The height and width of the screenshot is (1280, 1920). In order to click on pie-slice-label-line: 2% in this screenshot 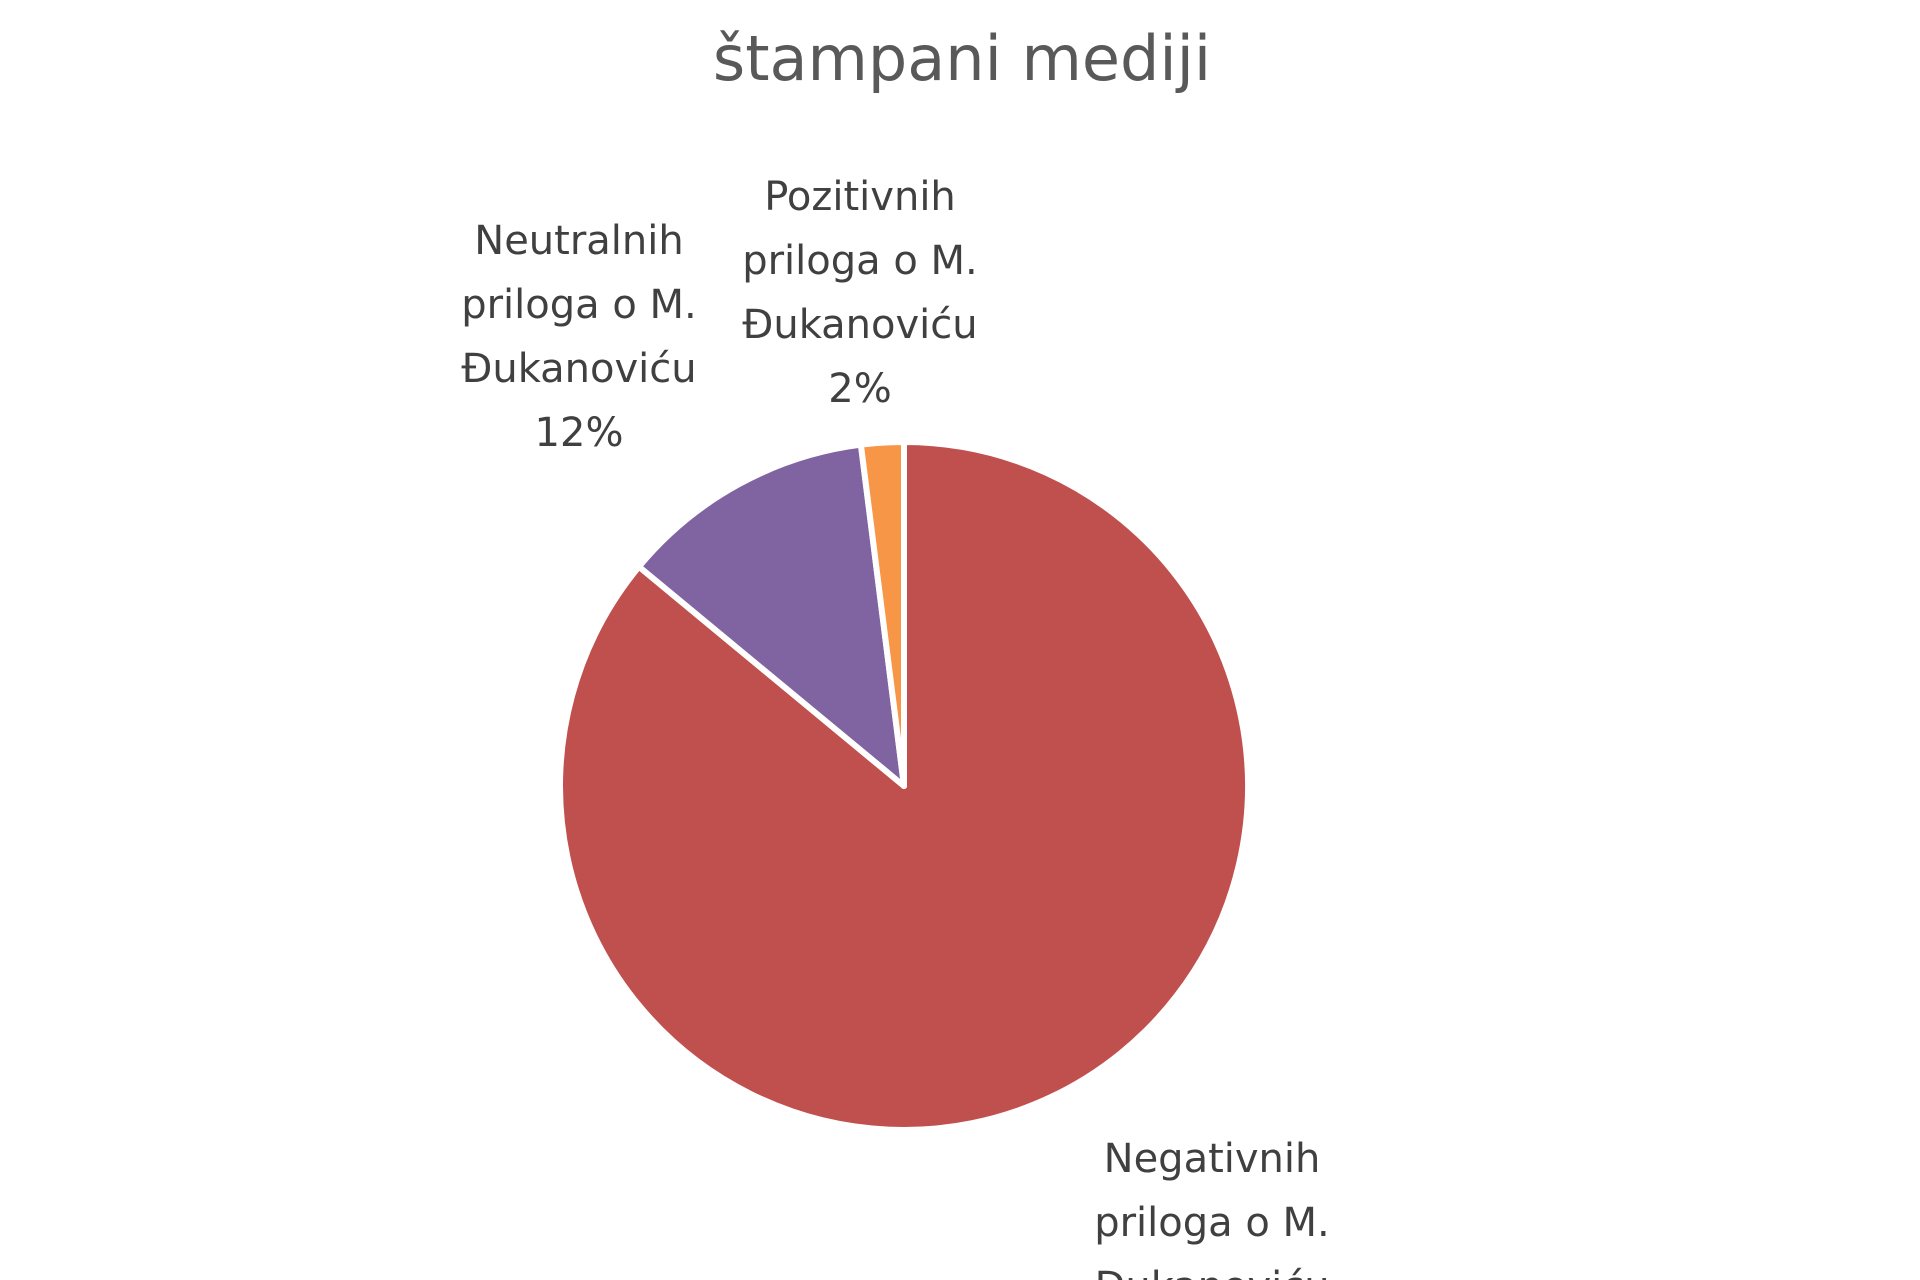, I will do `click(859, 389)`.